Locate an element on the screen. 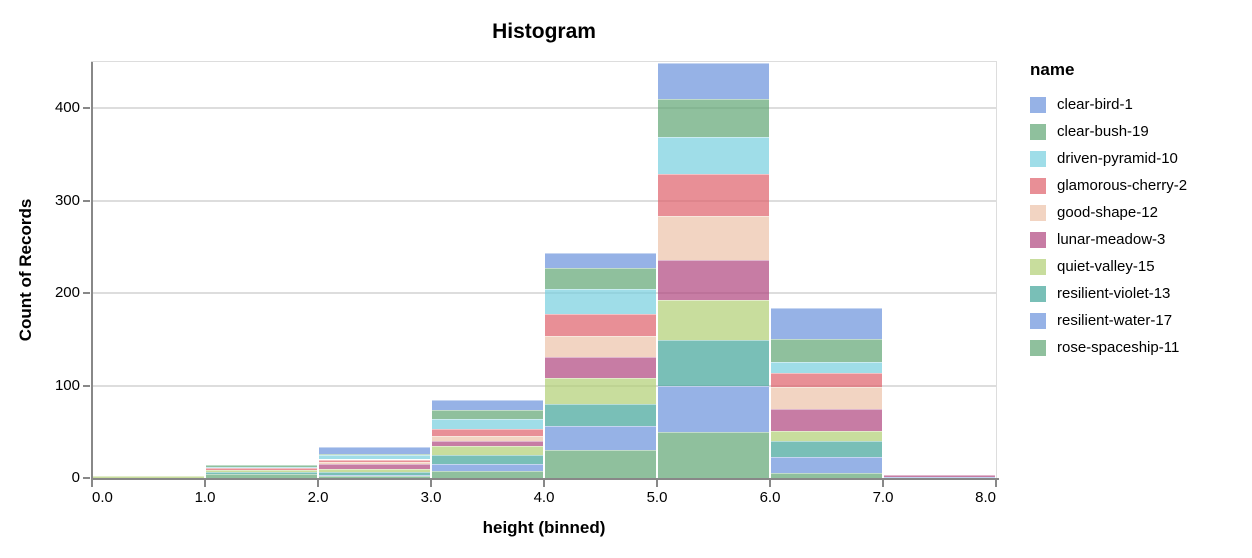 This screenshot has height=558, width=1252. y-axis-title: Count of Records is located at coordinates (25, 270).